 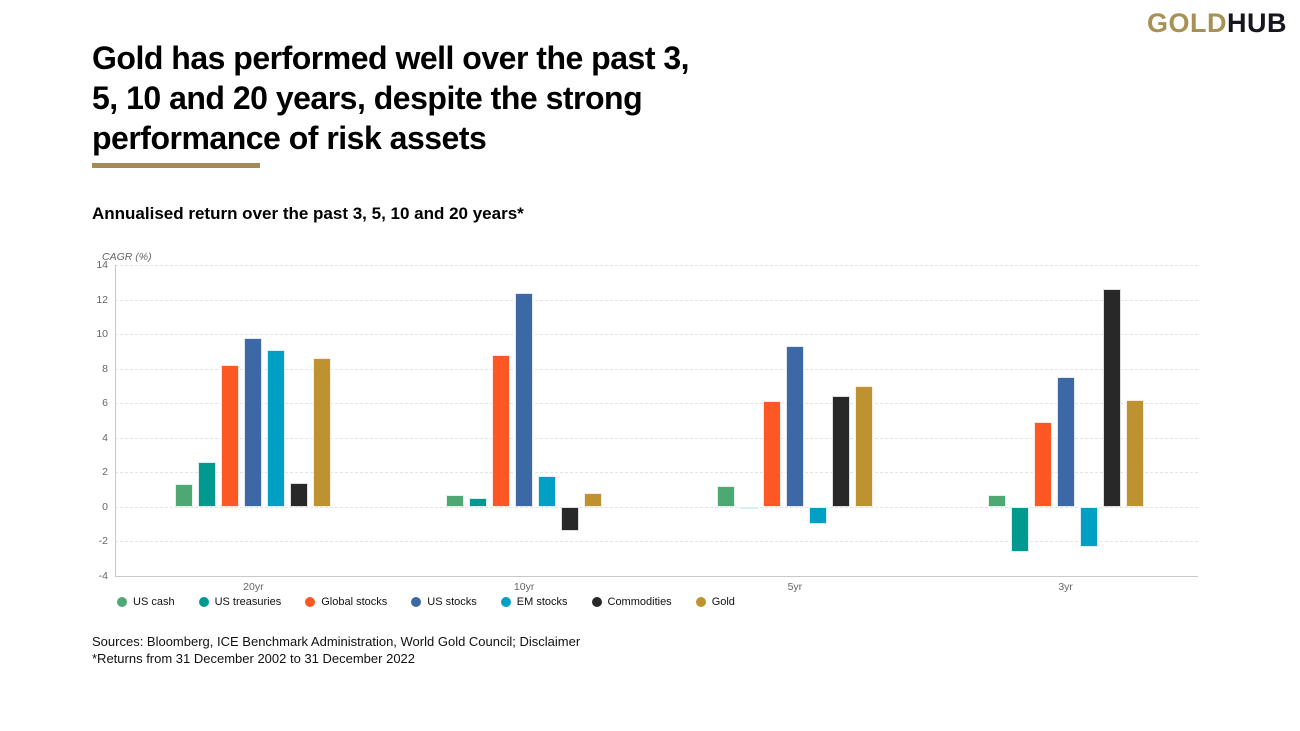 I want to click on y-tick-label: 6, so click(x=105, y=403).